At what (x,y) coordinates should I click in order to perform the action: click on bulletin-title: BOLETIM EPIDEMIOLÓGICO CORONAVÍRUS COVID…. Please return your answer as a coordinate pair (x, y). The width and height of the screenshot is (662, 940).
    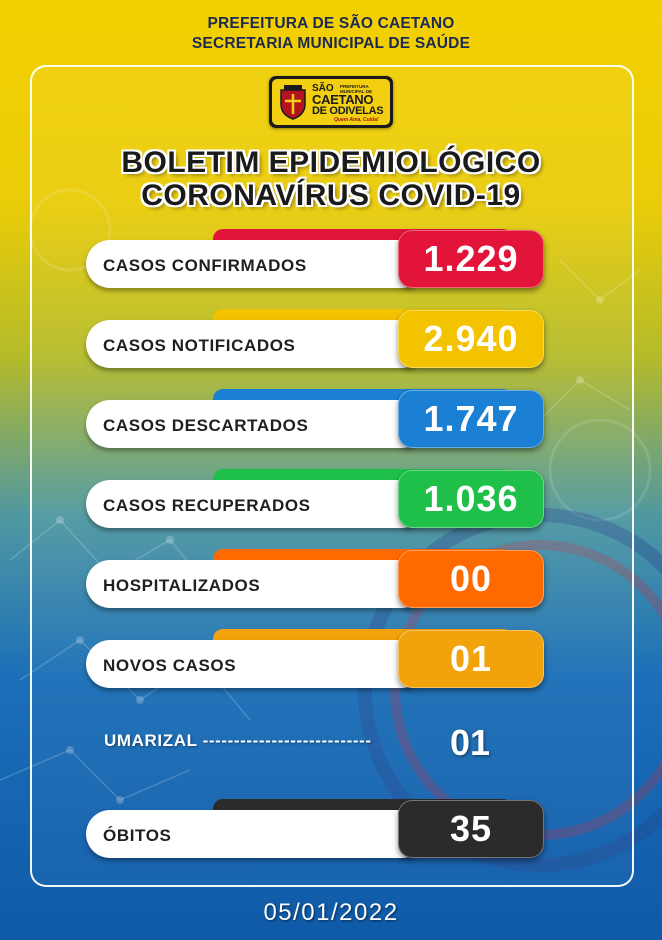
    Looking at the image, I should click on (331, 179).